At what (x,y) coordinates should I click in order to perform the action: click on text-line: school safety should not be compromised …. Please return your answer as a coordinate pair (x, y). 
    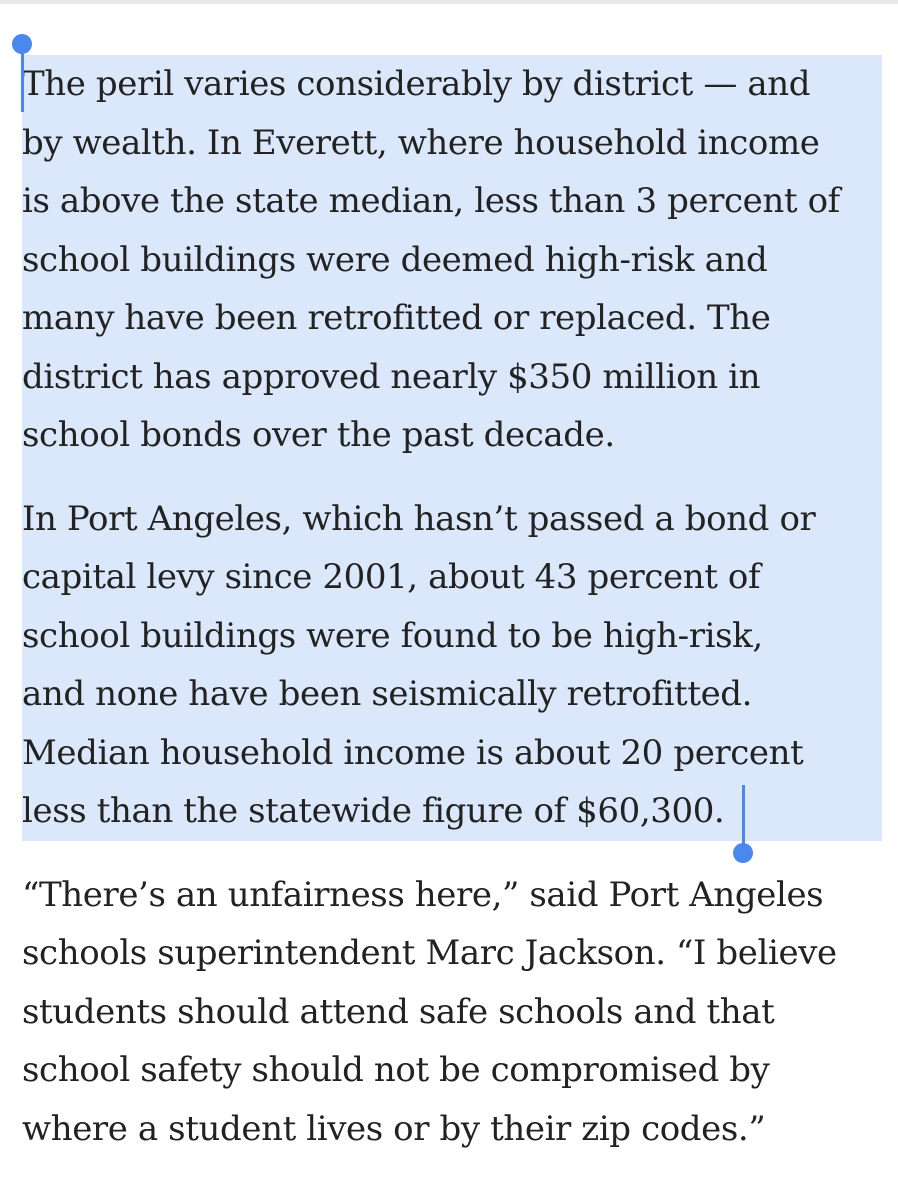
    Looking at the image, I should click on (396, 1070).